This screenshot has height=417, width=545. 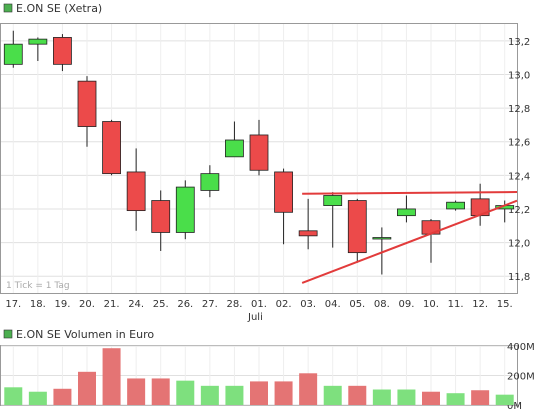 I want to click on date-tick-label: 12., so click(x=480, y=304).